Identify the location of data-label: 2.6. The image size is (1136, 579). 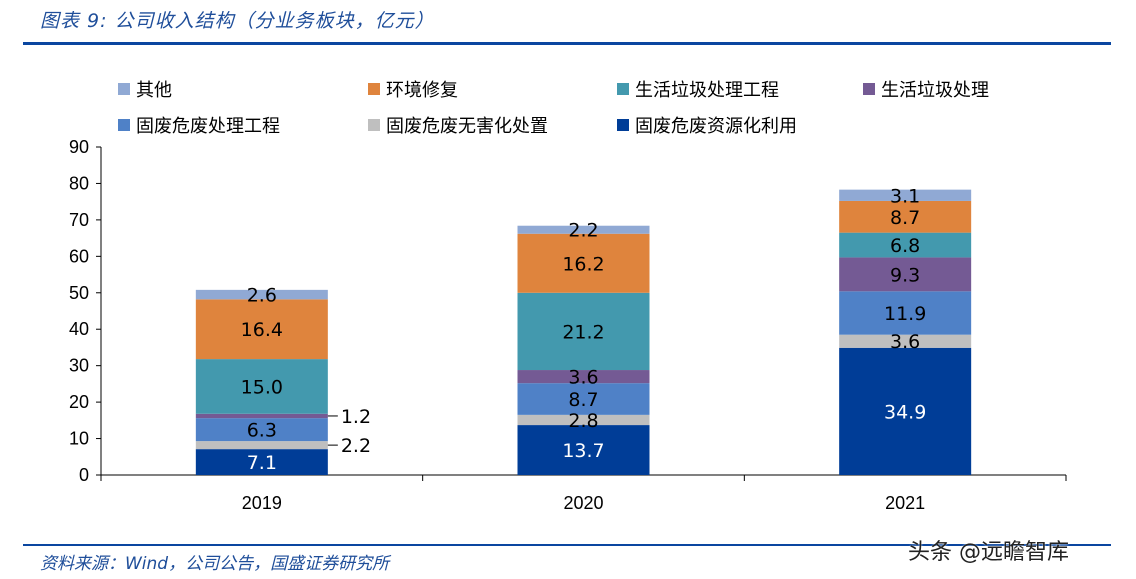
(262, 296).